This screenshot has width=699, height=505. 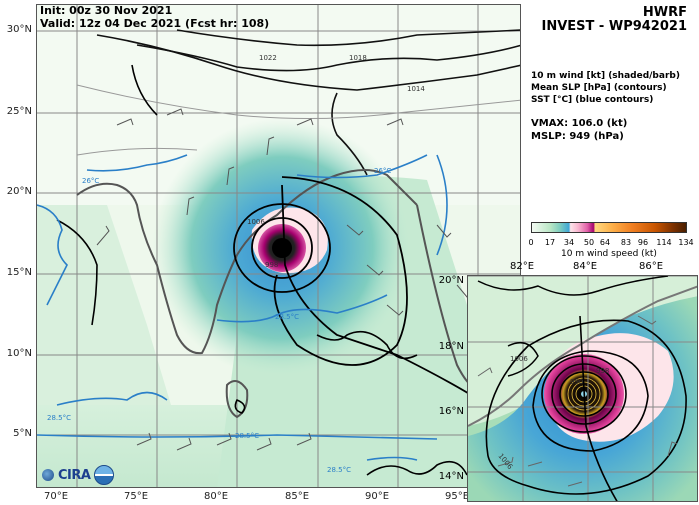 What do you see at coordinates (416, 89) in the screenshot?
I see `slp-label-1014: 1014` at bounding box center [416, 89].